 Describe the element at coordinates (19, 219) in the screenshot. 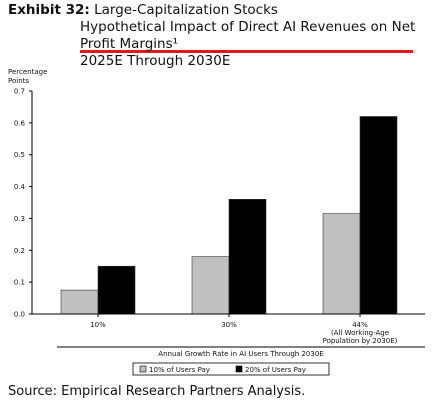

I see `y-tick-label: 0.3` at that location.